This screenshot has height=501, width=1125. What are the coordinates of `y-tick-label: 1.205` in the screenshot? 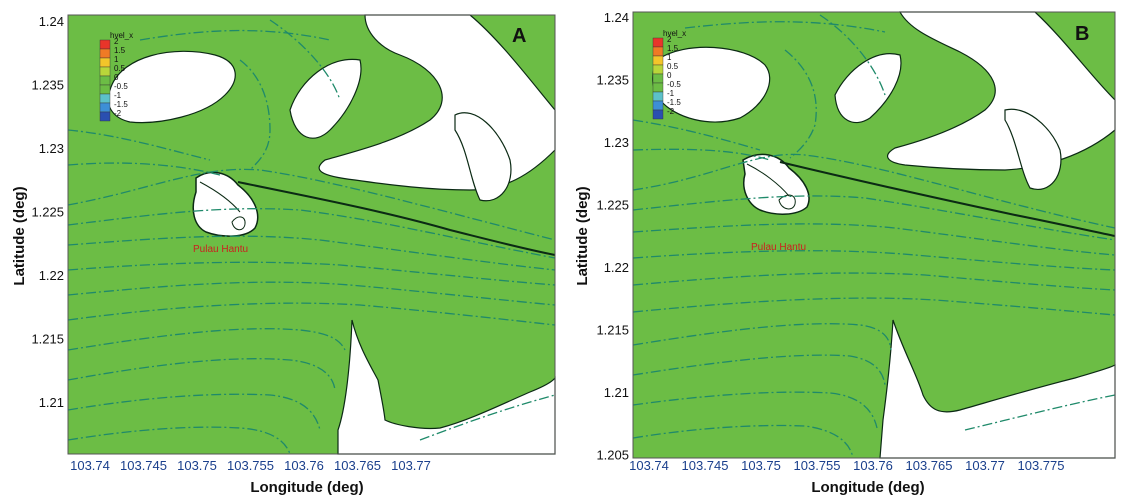 It's located at (612, 455).